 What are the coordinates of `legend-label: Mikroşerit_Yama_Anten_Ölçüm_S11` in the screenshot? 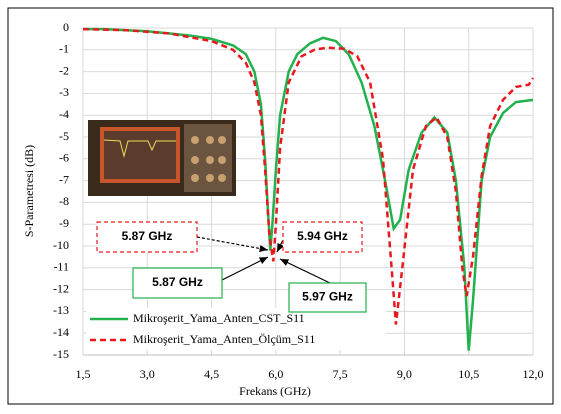 It's located at (224, 339).